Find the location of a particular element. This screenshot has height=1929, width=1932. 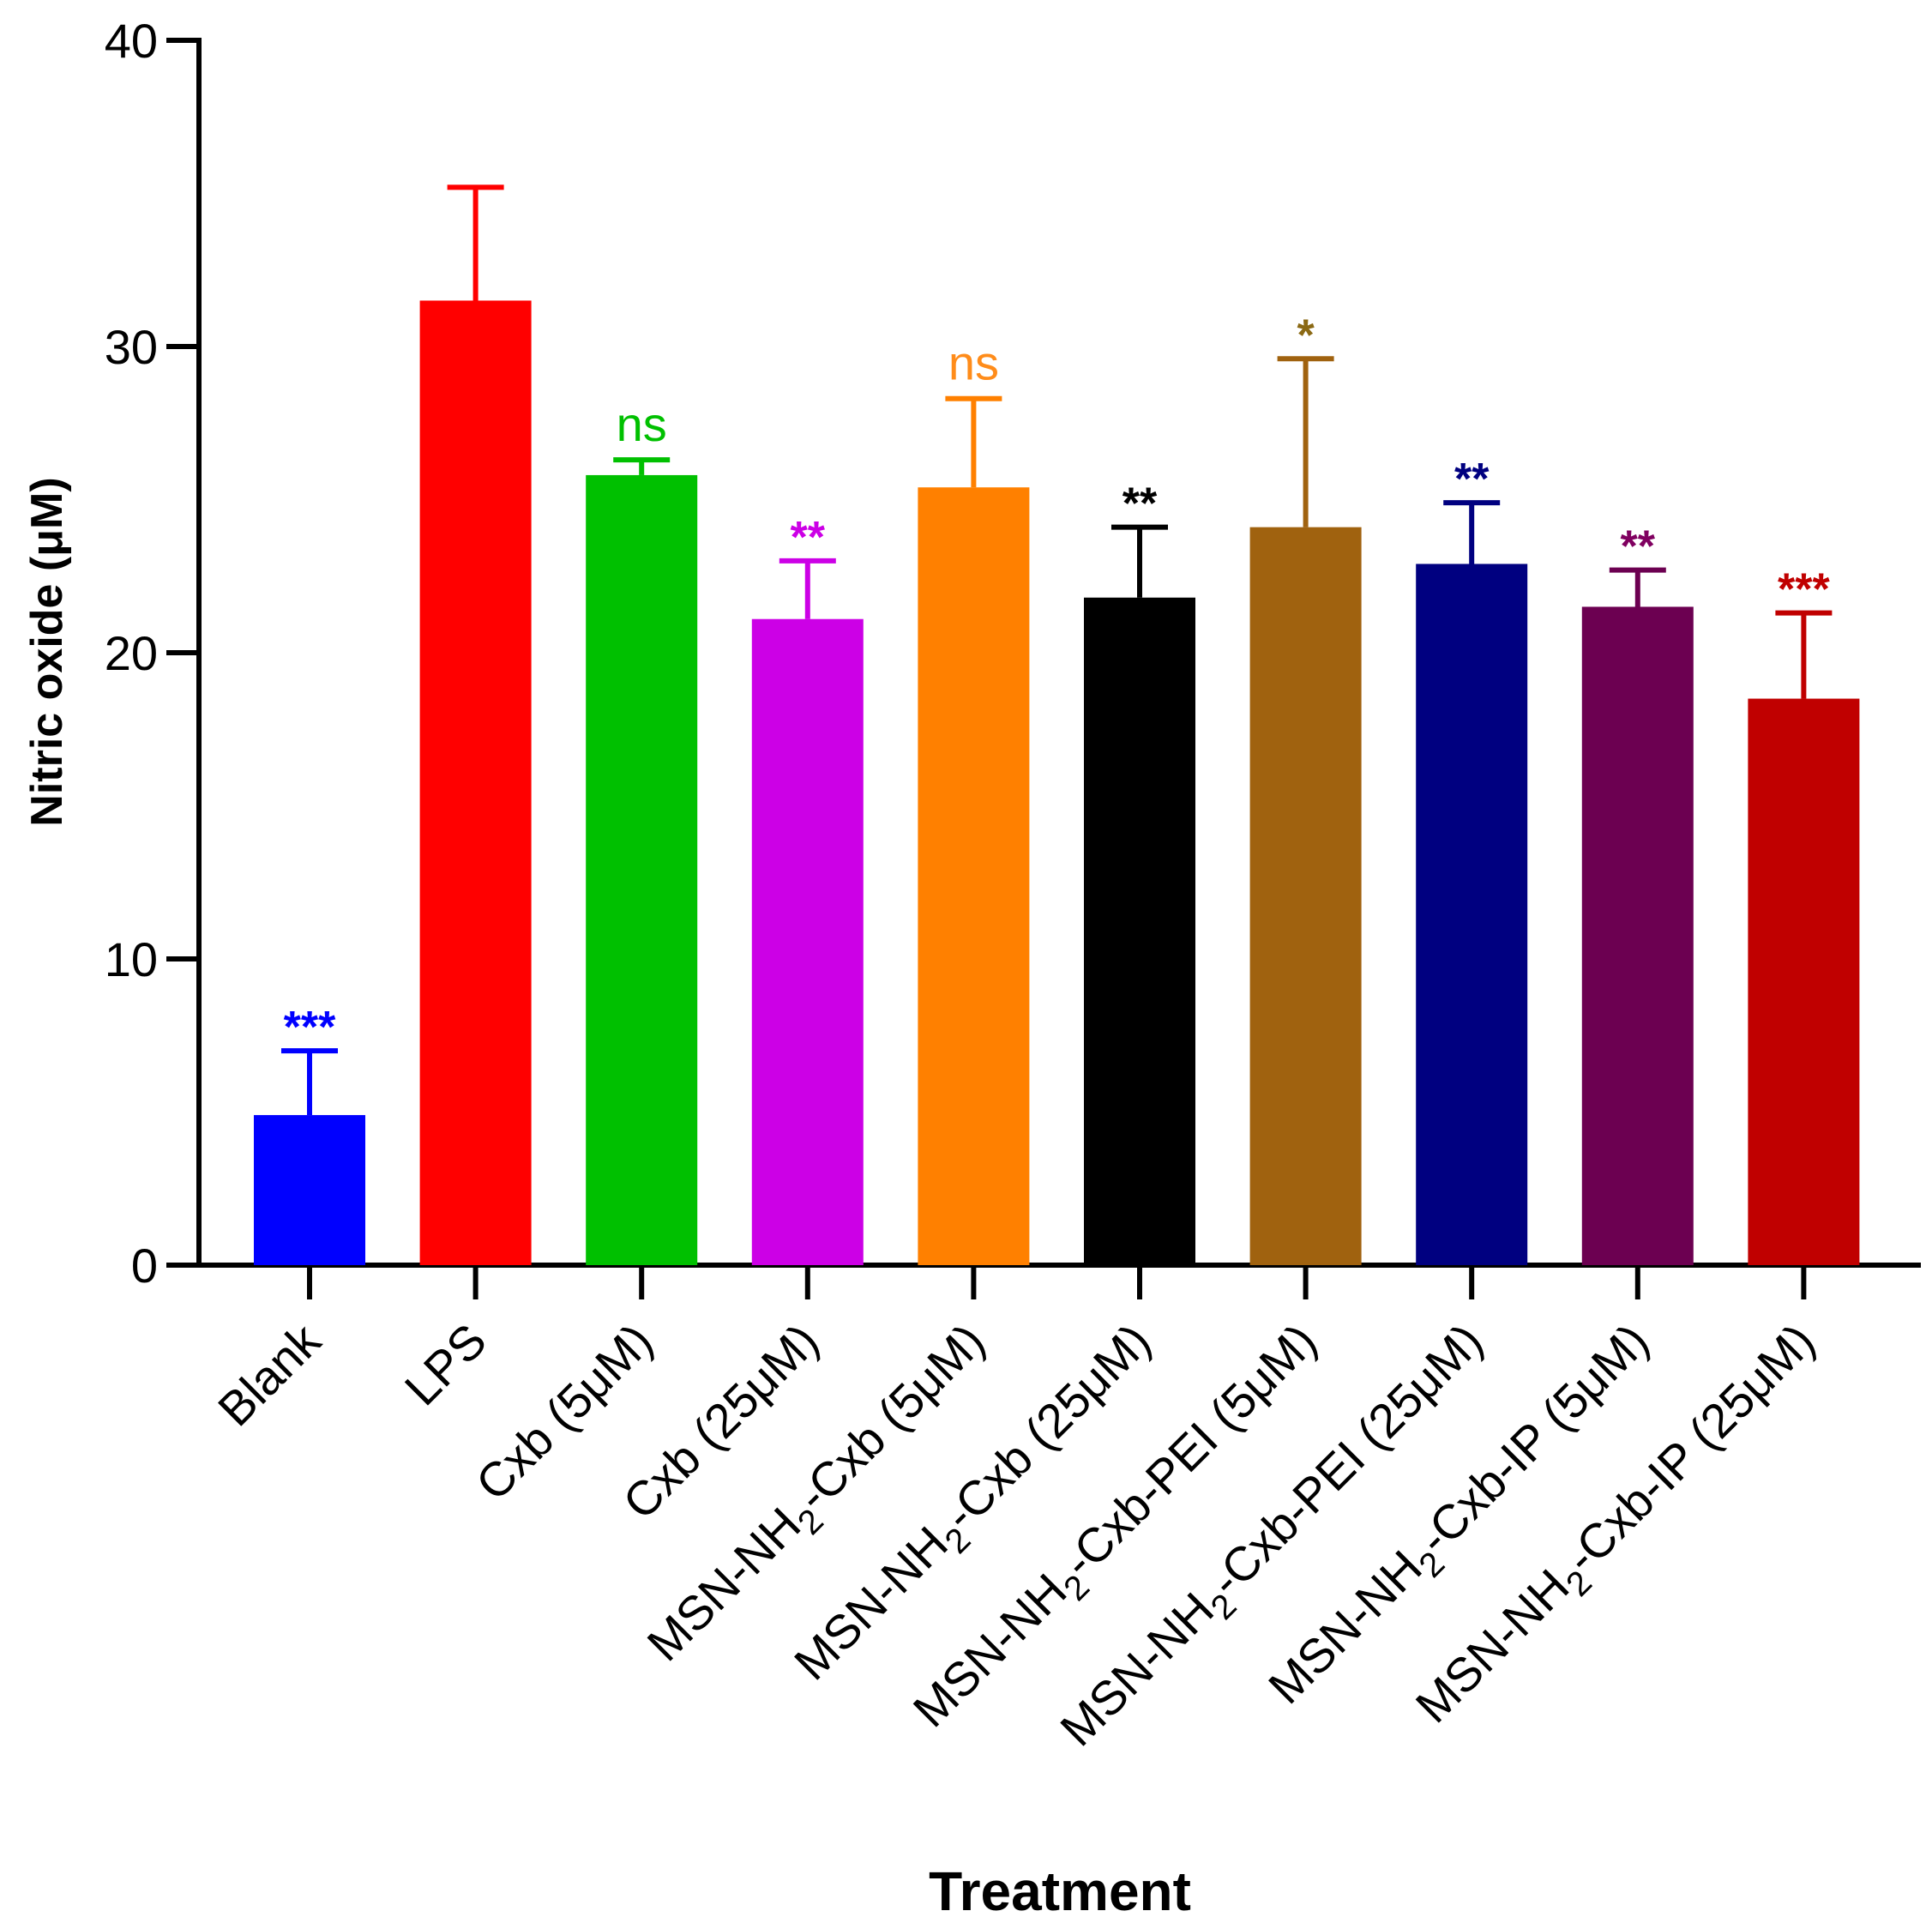

y-tick-label-0: 0 is located at coordinates (144, 1266).